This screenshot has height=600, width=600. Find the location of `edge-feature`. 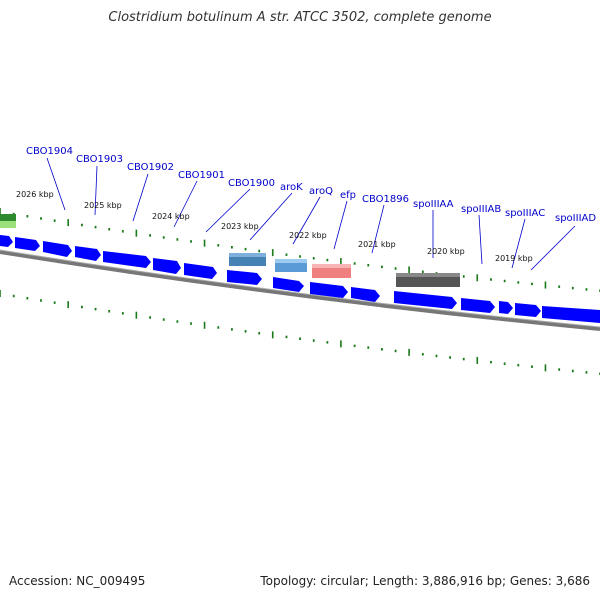

edge-feature is located at coordinates (8, 221).